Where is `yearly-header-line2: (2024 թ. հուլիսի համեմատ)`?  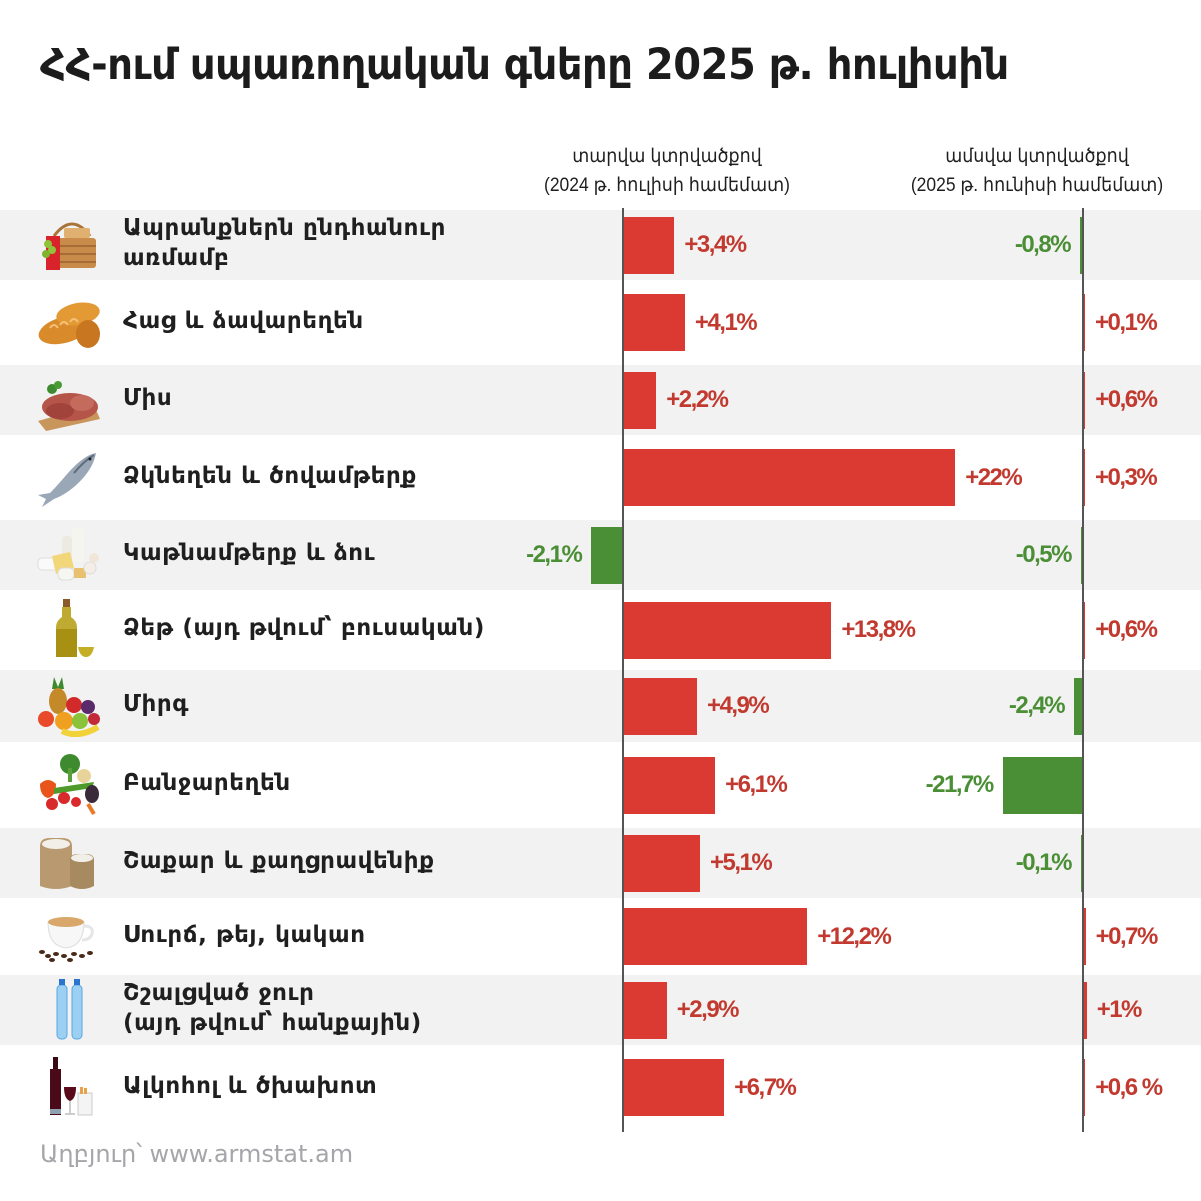
yearly-header-line2: (2024 թ. հուլիսի համեմատ) is located at coordinates (667, 185).